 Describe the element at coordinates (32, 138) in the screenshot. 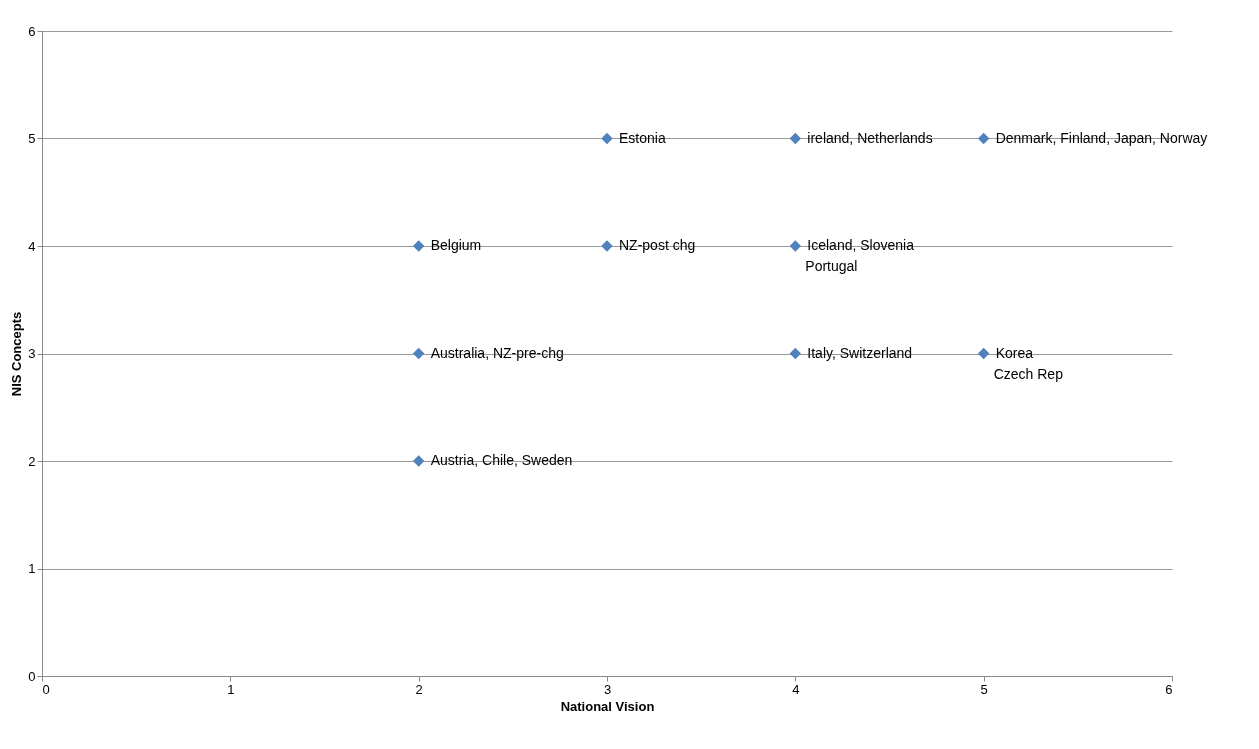

I see `y-tick-label: 5` at that location.